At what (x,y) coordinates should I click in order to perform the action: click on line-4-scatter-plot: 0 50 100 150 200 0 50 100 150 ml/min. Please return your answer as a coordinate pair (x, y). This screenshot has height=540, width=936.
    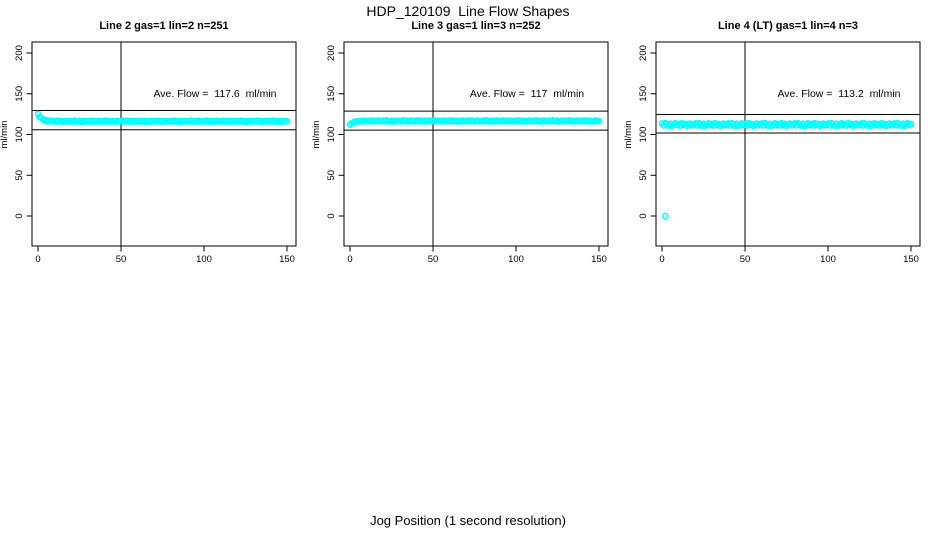
    Looking at the image, I should click on (772, 153).